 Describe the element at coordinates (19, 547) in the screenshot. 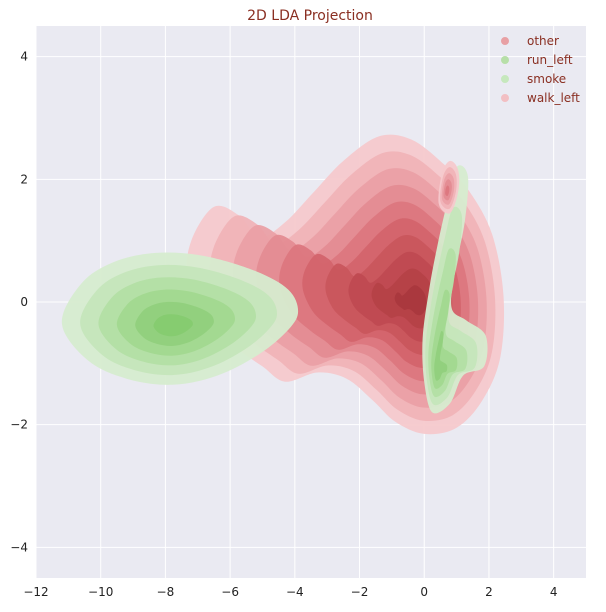

I see `y-tick-label: −4` at that location.